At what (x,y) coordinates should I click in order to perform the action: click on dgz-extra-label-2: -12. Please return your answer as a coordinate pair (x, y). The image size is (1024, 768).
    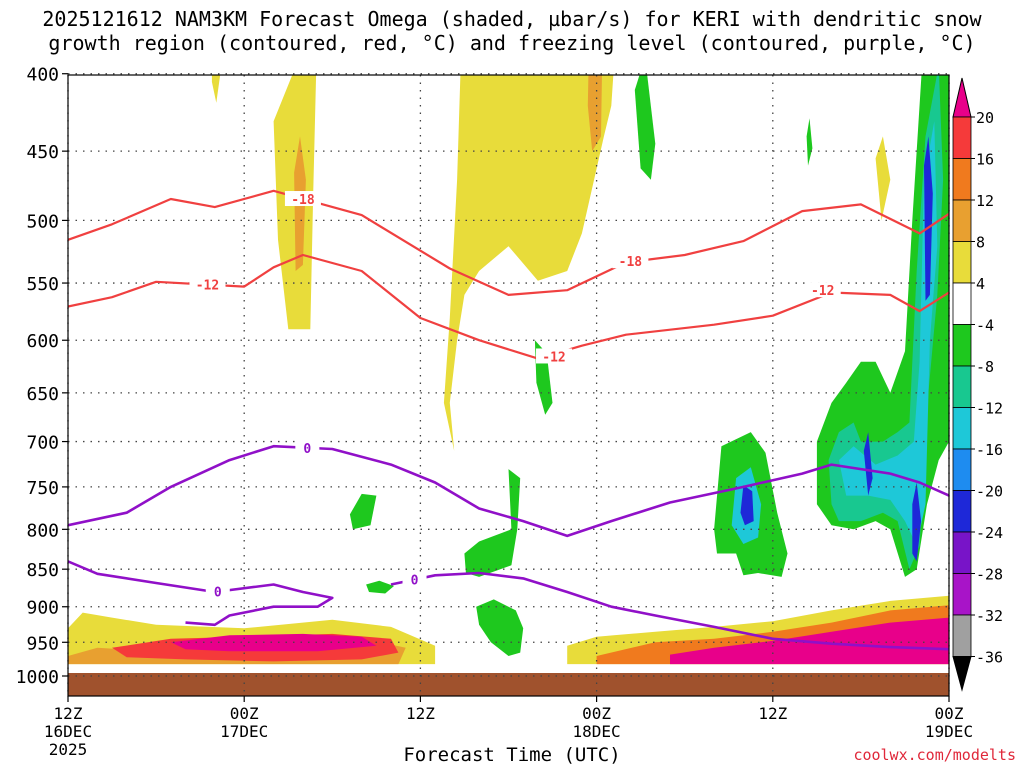
    Looking at the image, I should click on (822, 291).